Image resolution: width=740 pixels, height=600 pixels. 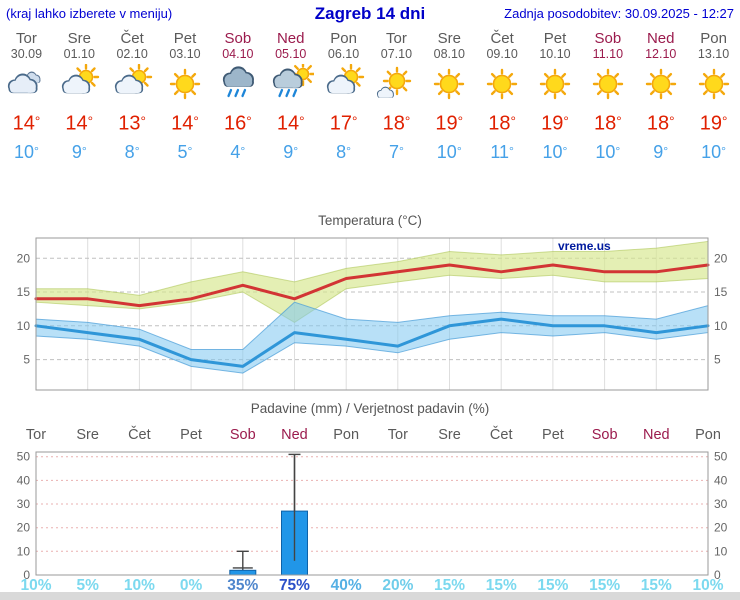 I want to click on weather-icon-rain-sun, so click(x=290, y=84).